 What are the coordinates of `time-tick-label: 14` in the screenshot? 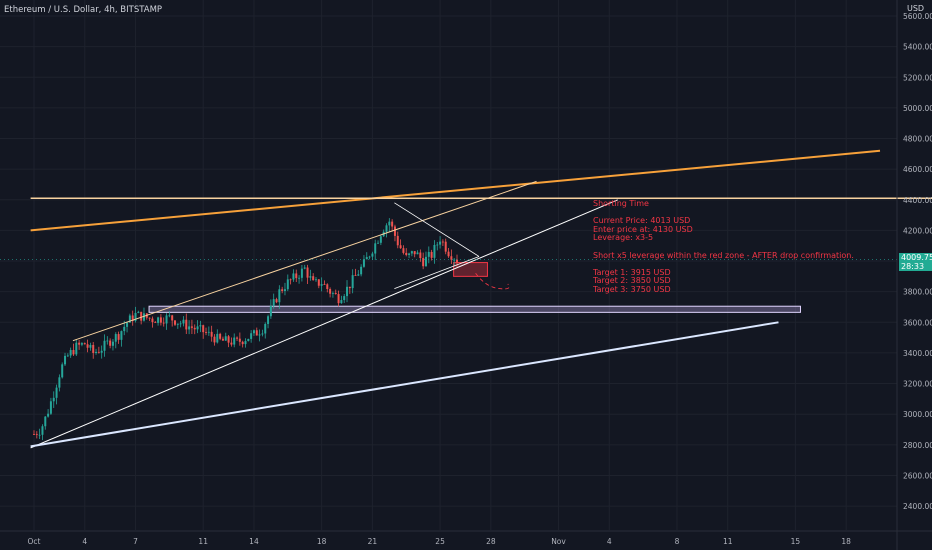 It's located at (254, 541).